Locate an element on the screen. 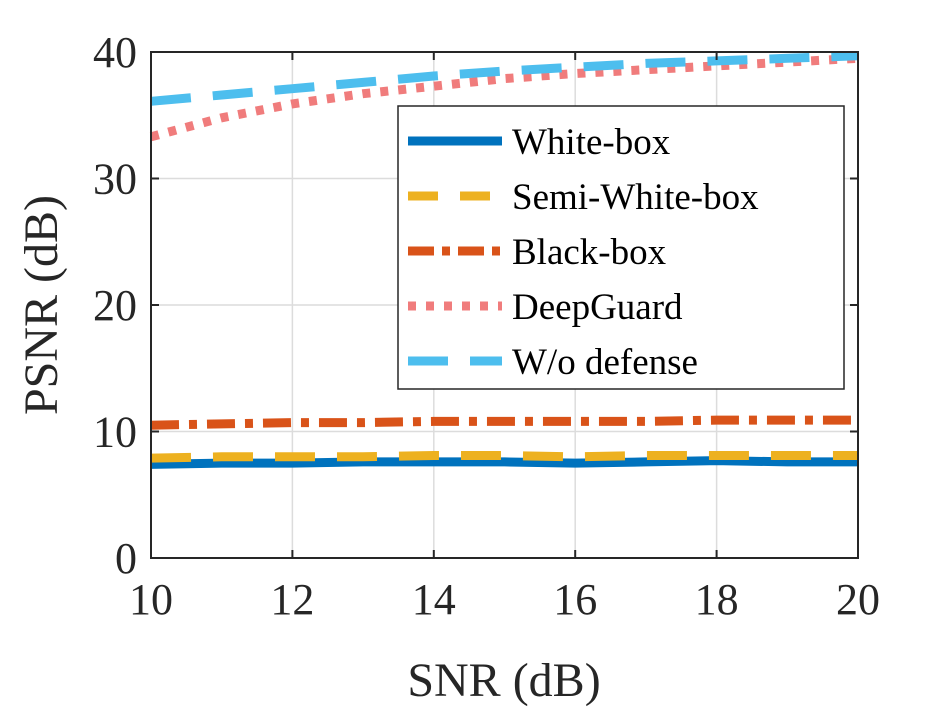  y-tick-label: 30 is located at coordinates (115, 179).